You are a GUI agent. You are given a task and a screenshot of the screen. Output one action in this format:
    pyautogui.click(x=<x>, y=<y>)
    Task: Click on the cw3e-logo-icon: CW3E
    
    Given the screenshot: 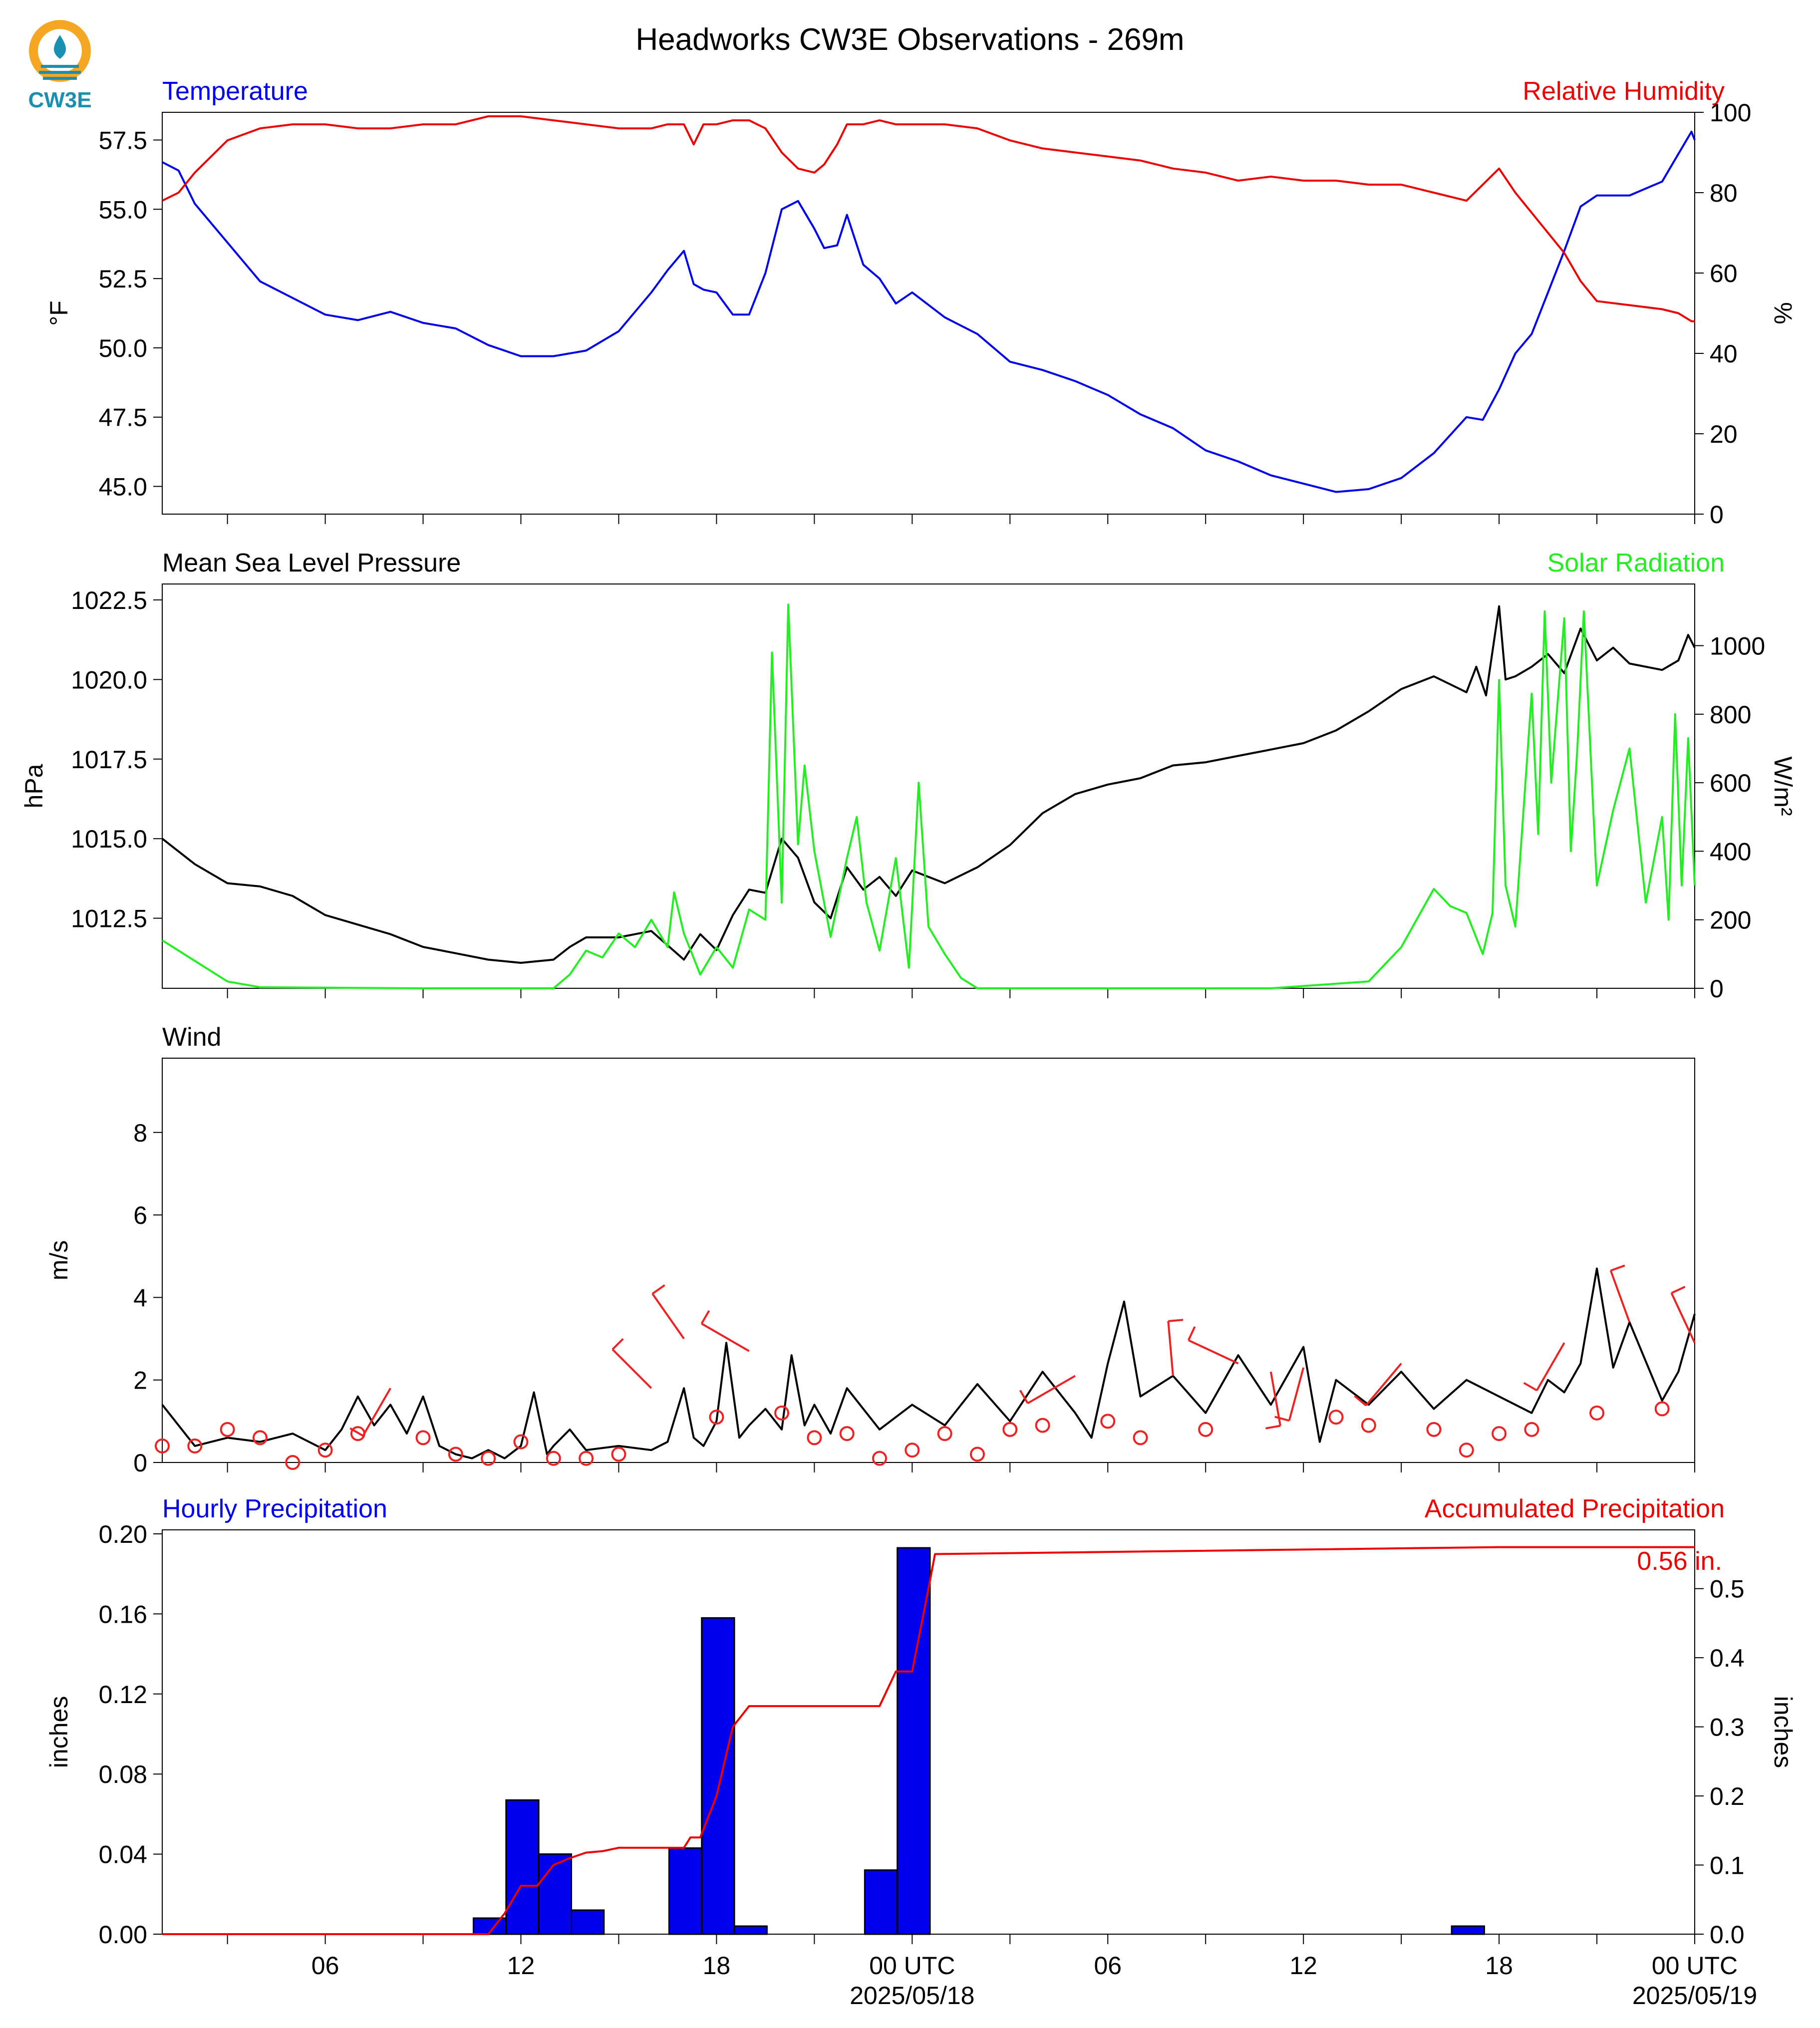 What is the action you would take?
    pyautogui.click(x=60, y=66)
    